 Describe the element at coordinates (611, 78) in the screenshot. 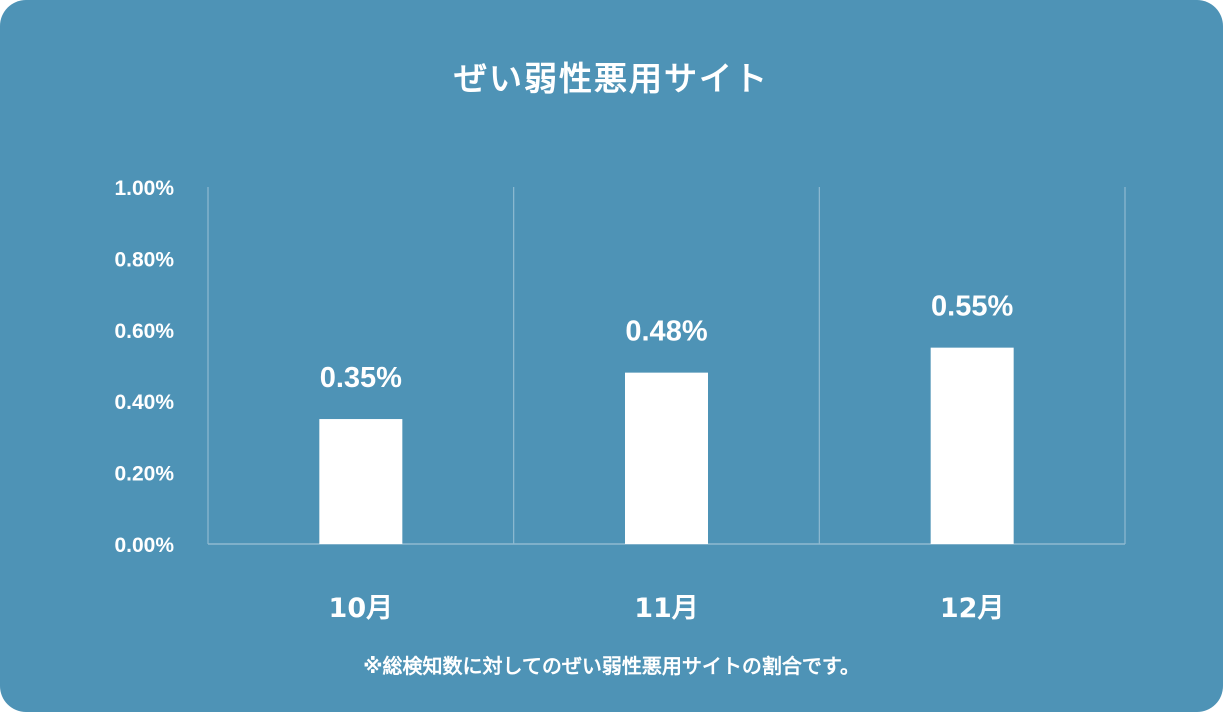

I see `chart-title: ぜい弱性悪用サイト` at that location.